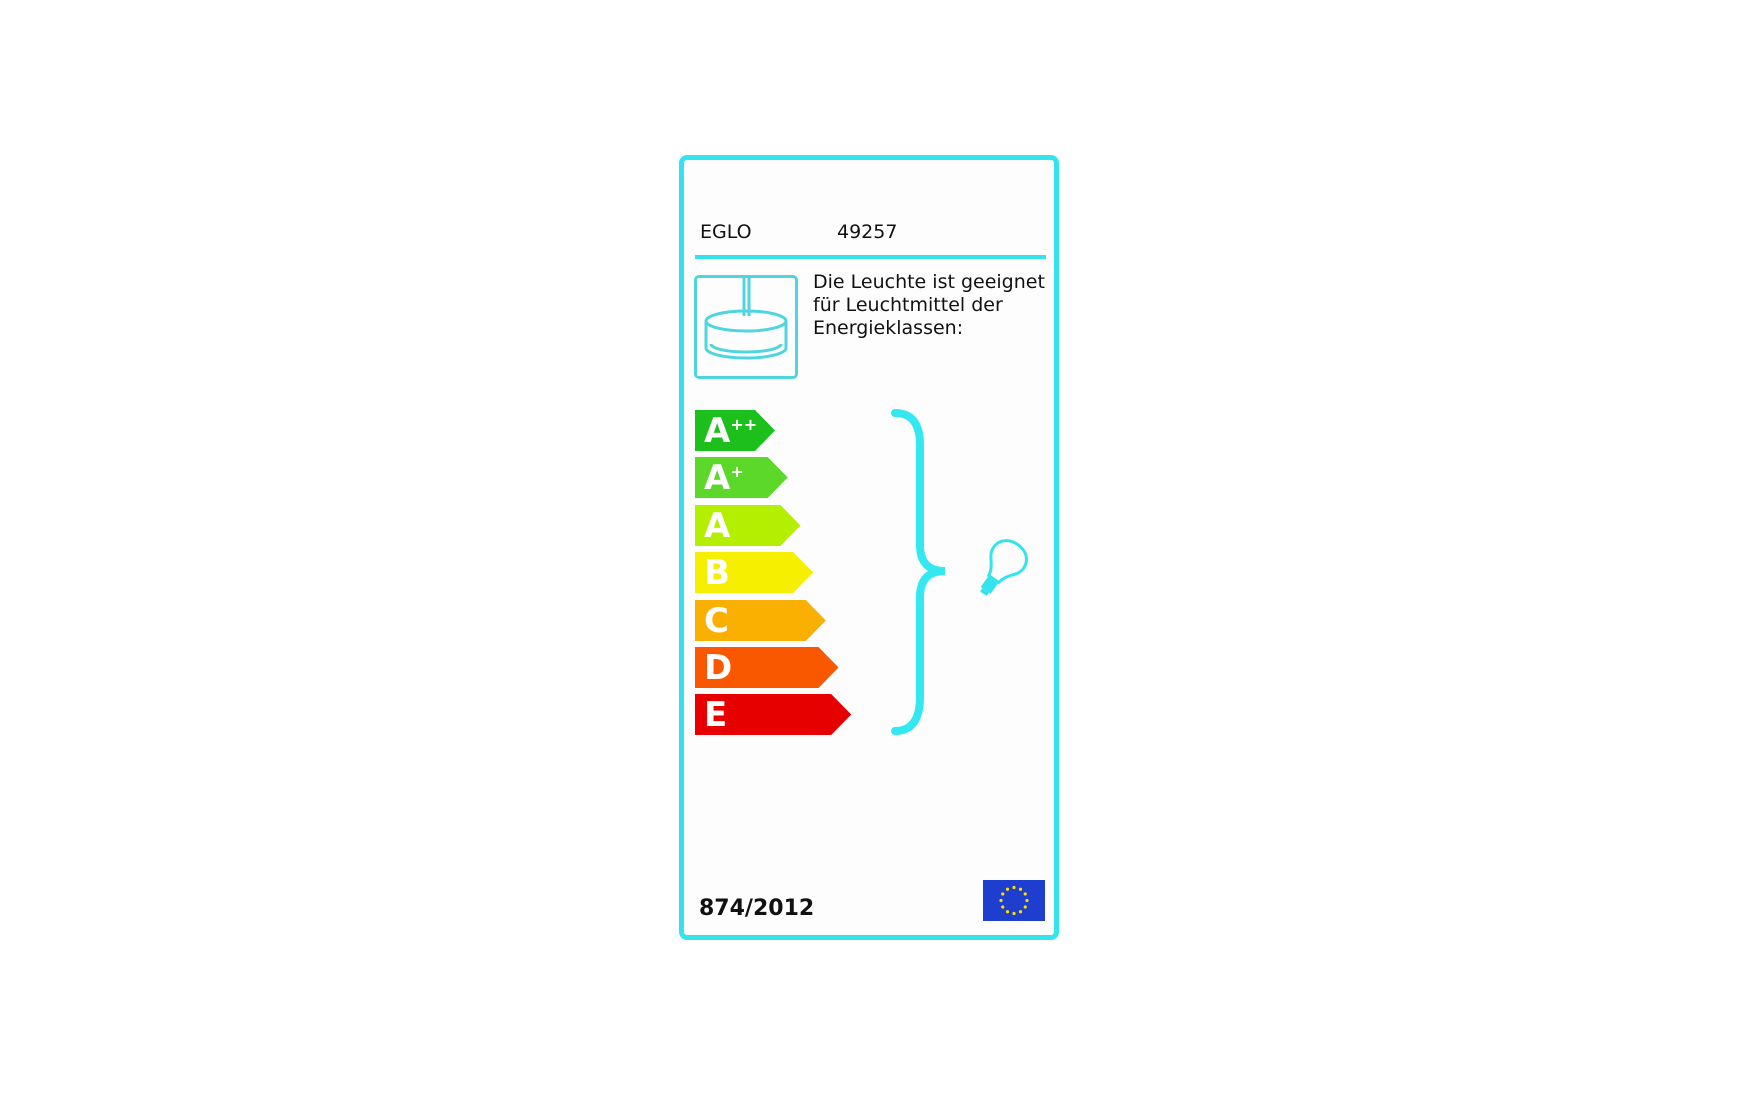  What do you see at coordinates (726, 232) in the screenshot?
I see `brand-name: EGLO` at bounding box center [726, 232].